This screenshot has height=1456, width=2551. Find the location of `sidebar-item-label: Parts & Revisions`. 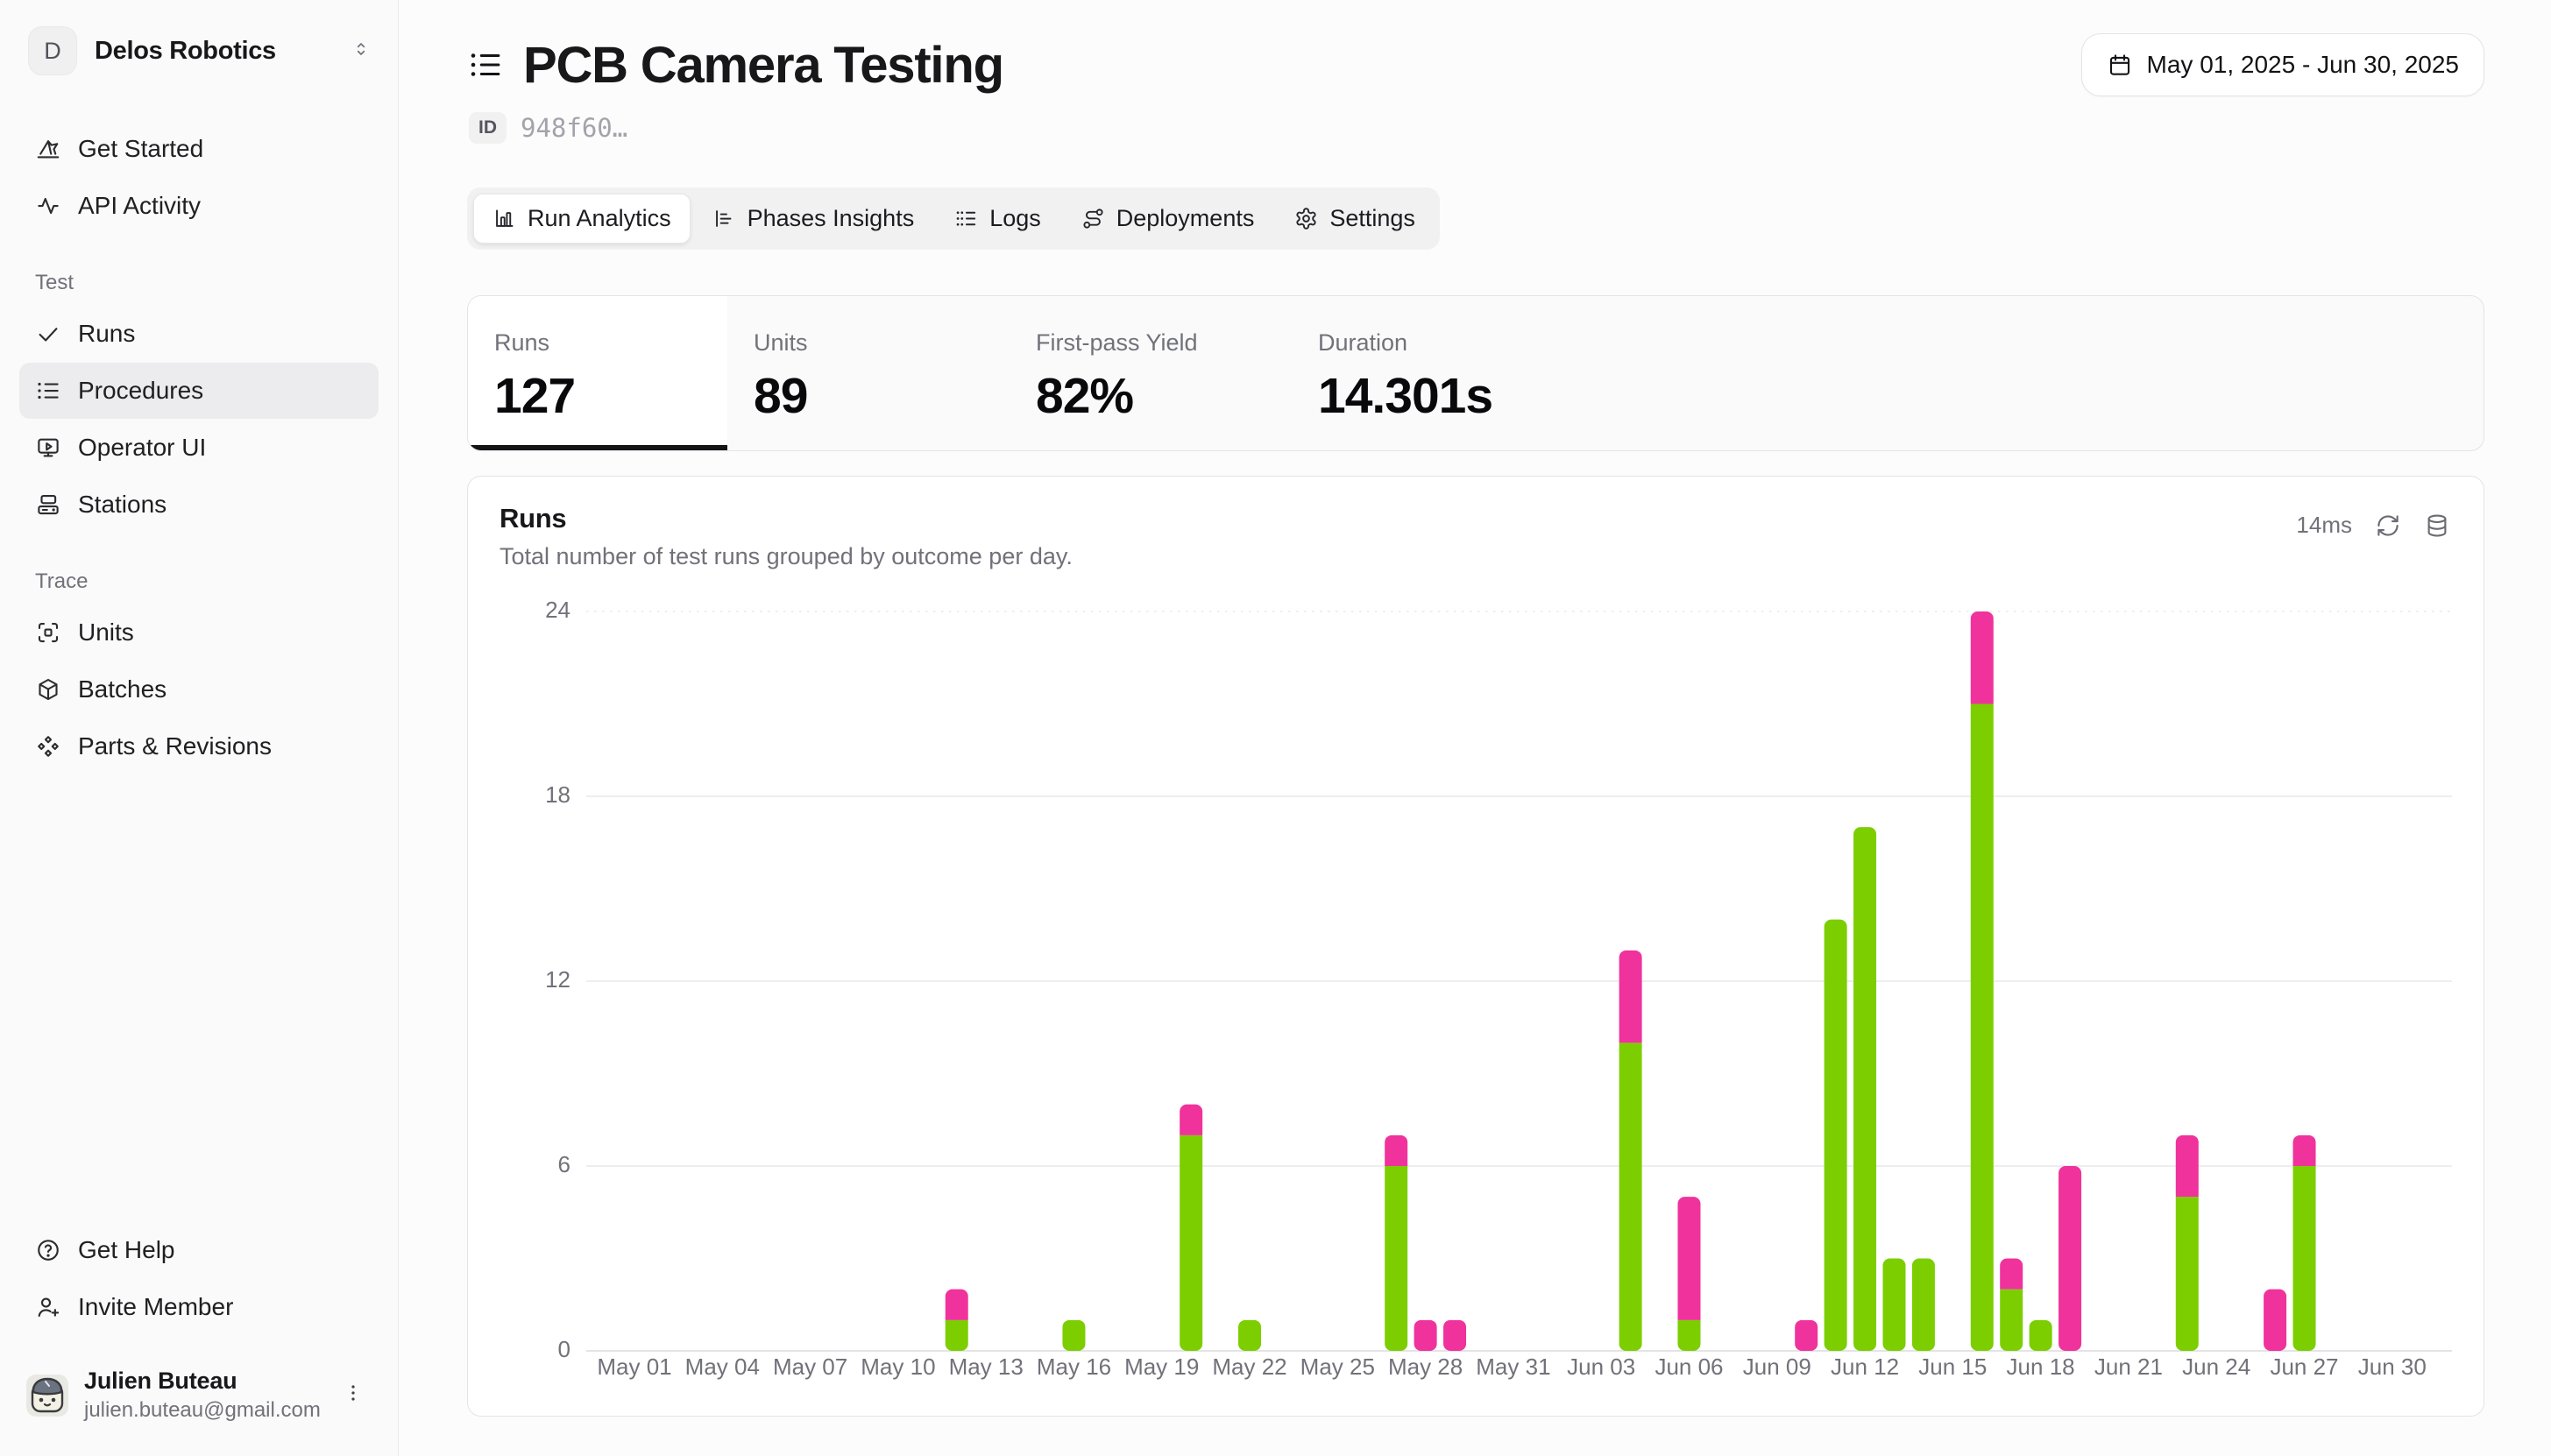

sidebar-item-label: Parts & Revisions is located at coordinates (175, 746).